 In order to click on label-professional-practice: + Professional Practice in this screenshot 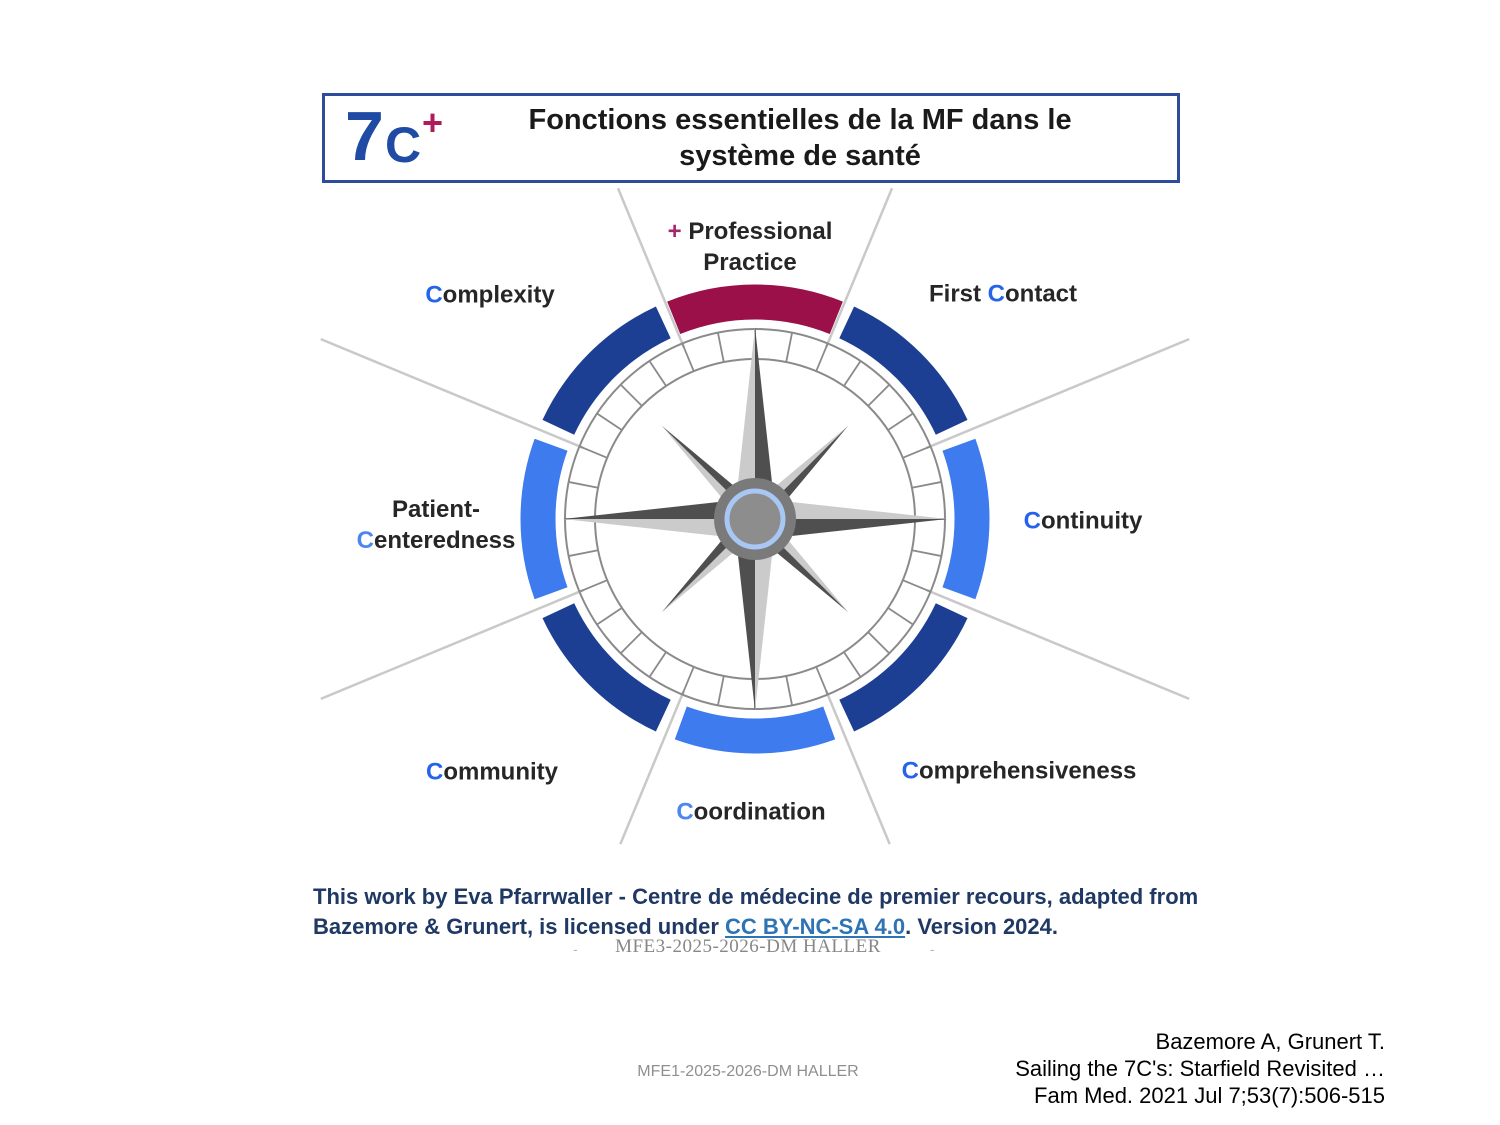, I will do `click(750, 247)`.